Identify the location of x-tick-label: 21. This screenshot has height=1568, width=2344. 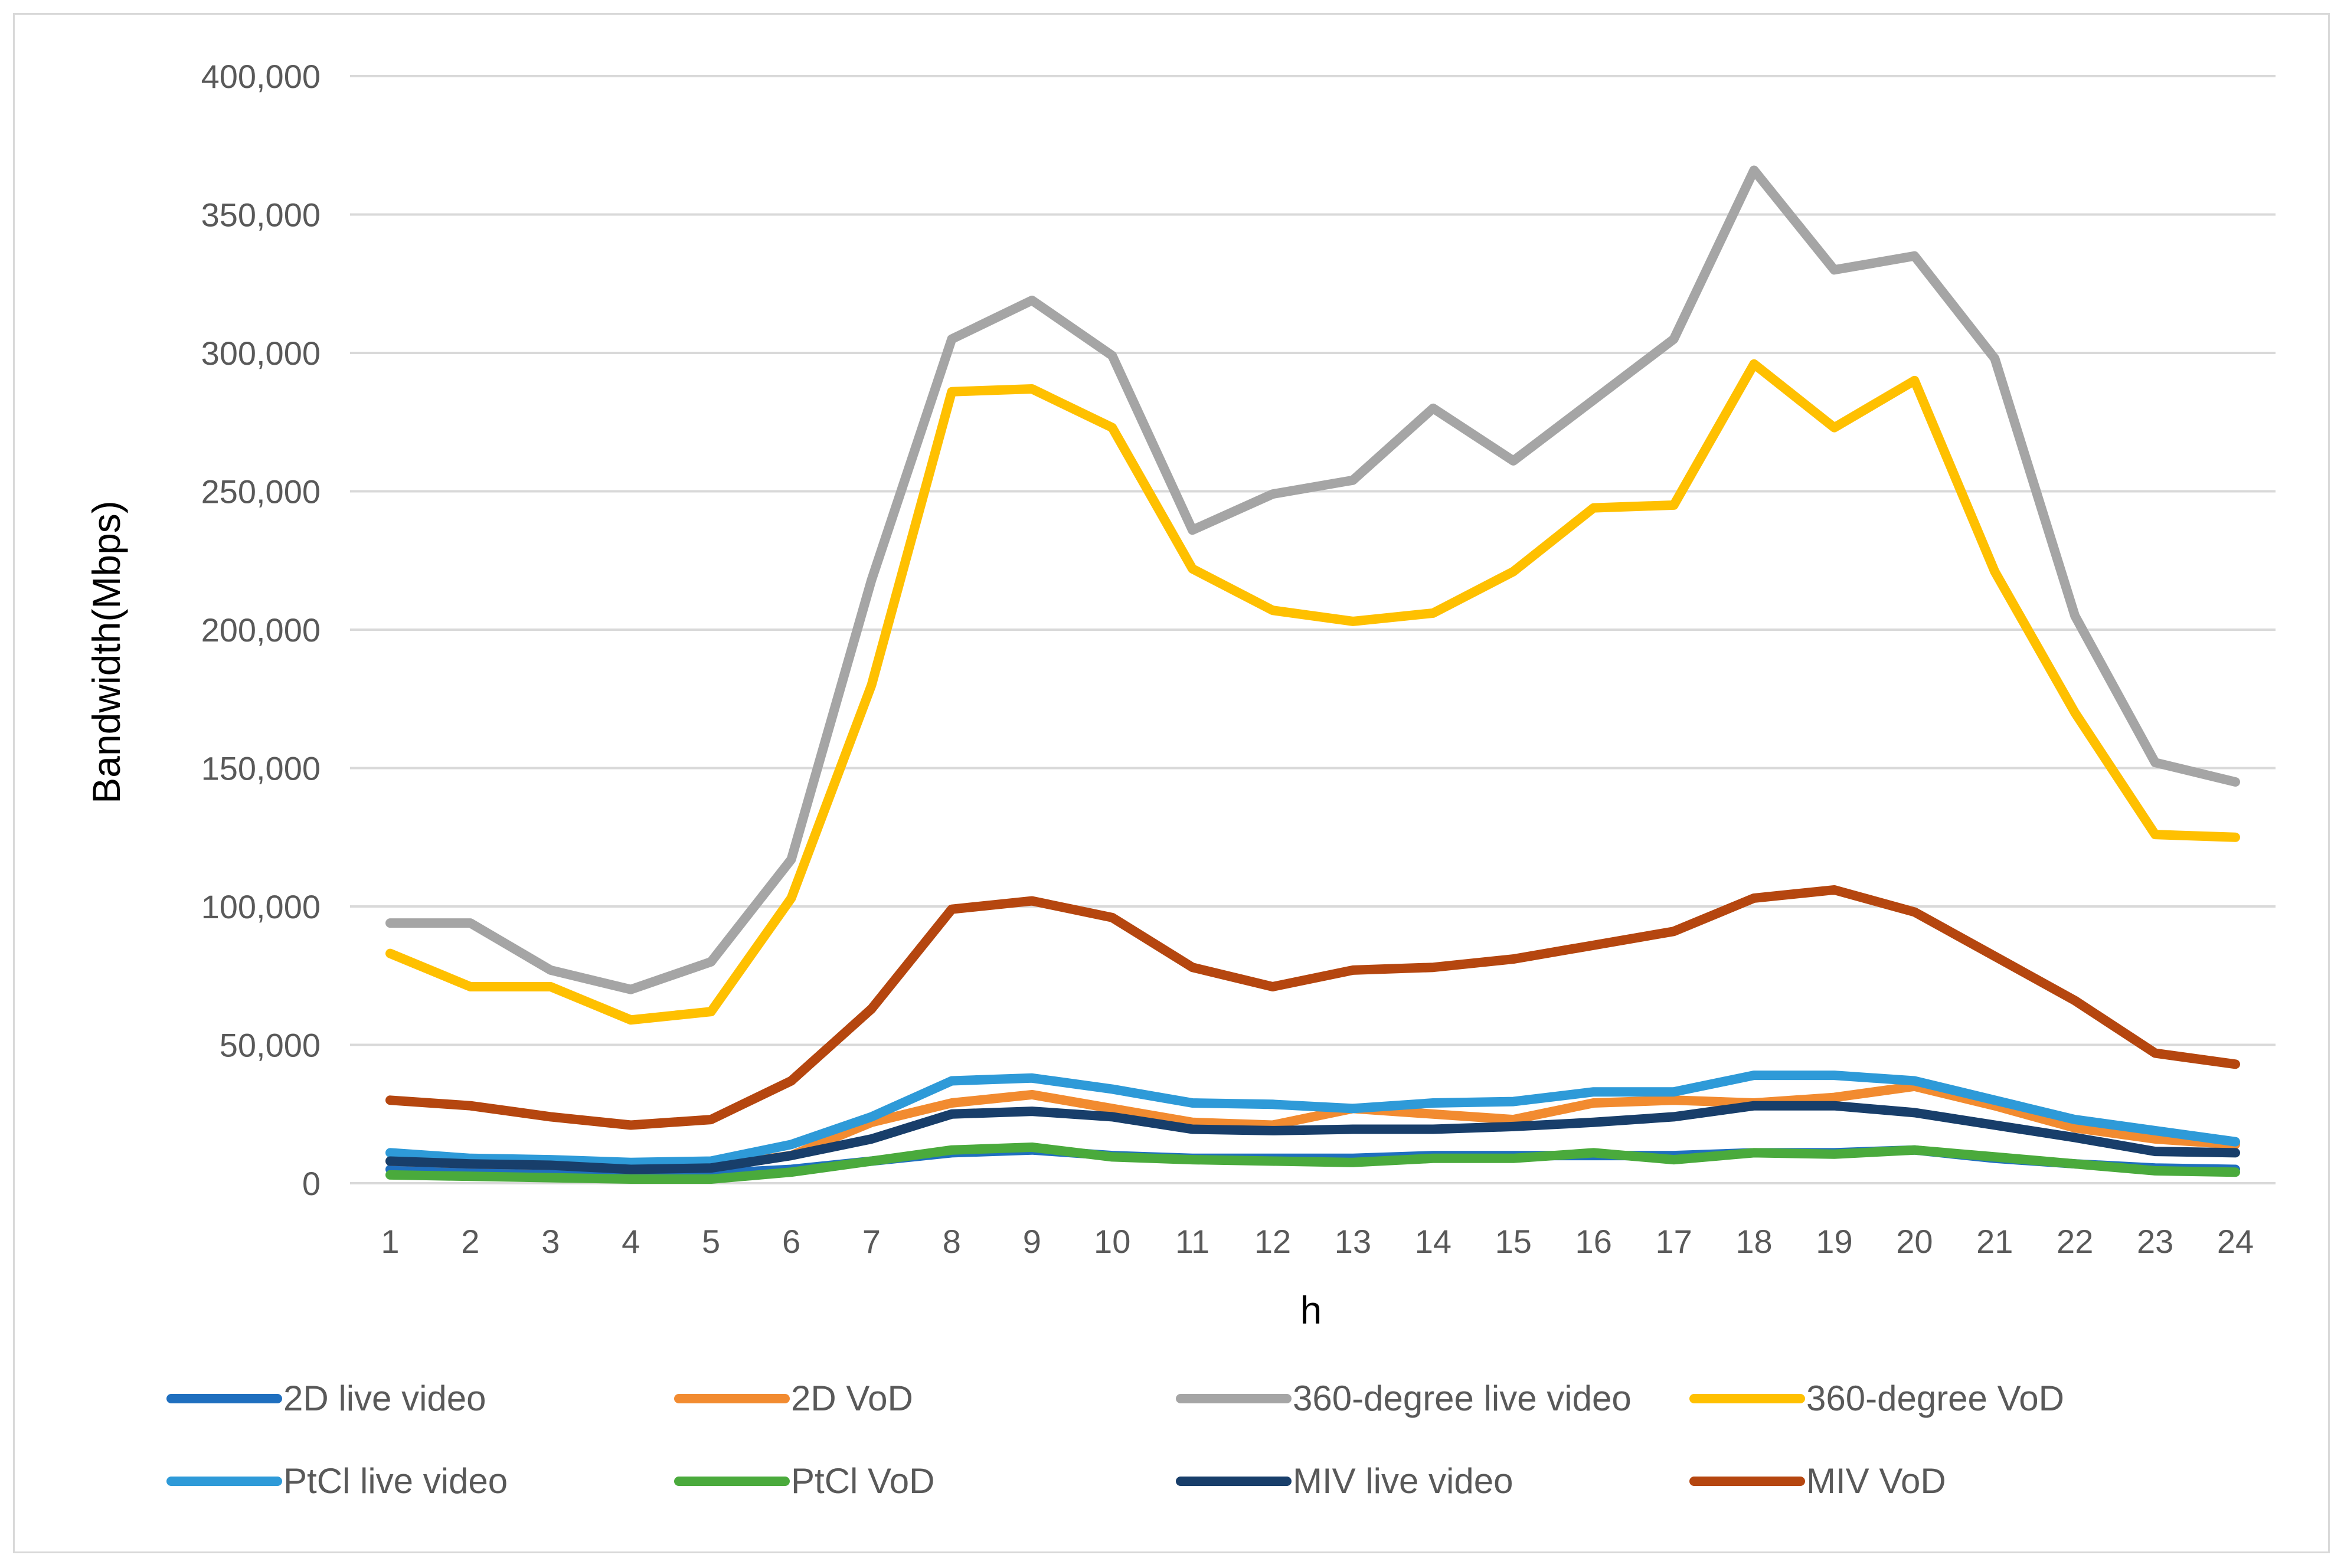
(1994, 1241).